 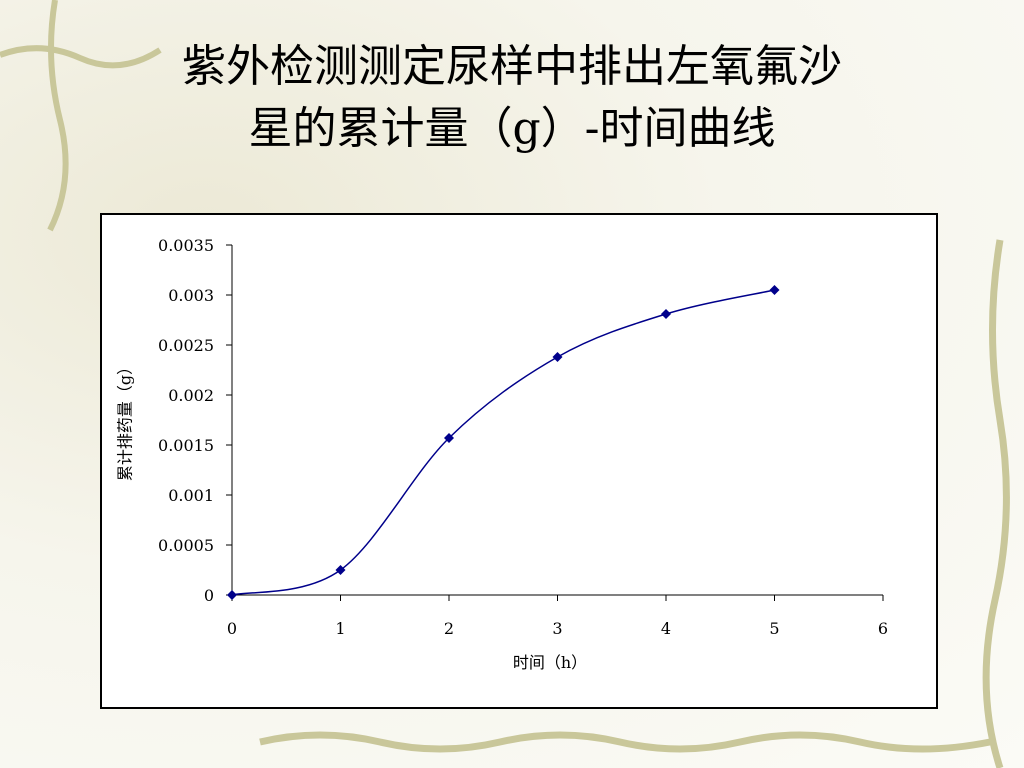 What do you see at coordinates (774, 628) in the screenshot?
I see `x-tick-label: 5` at bounding box center [774, 628].